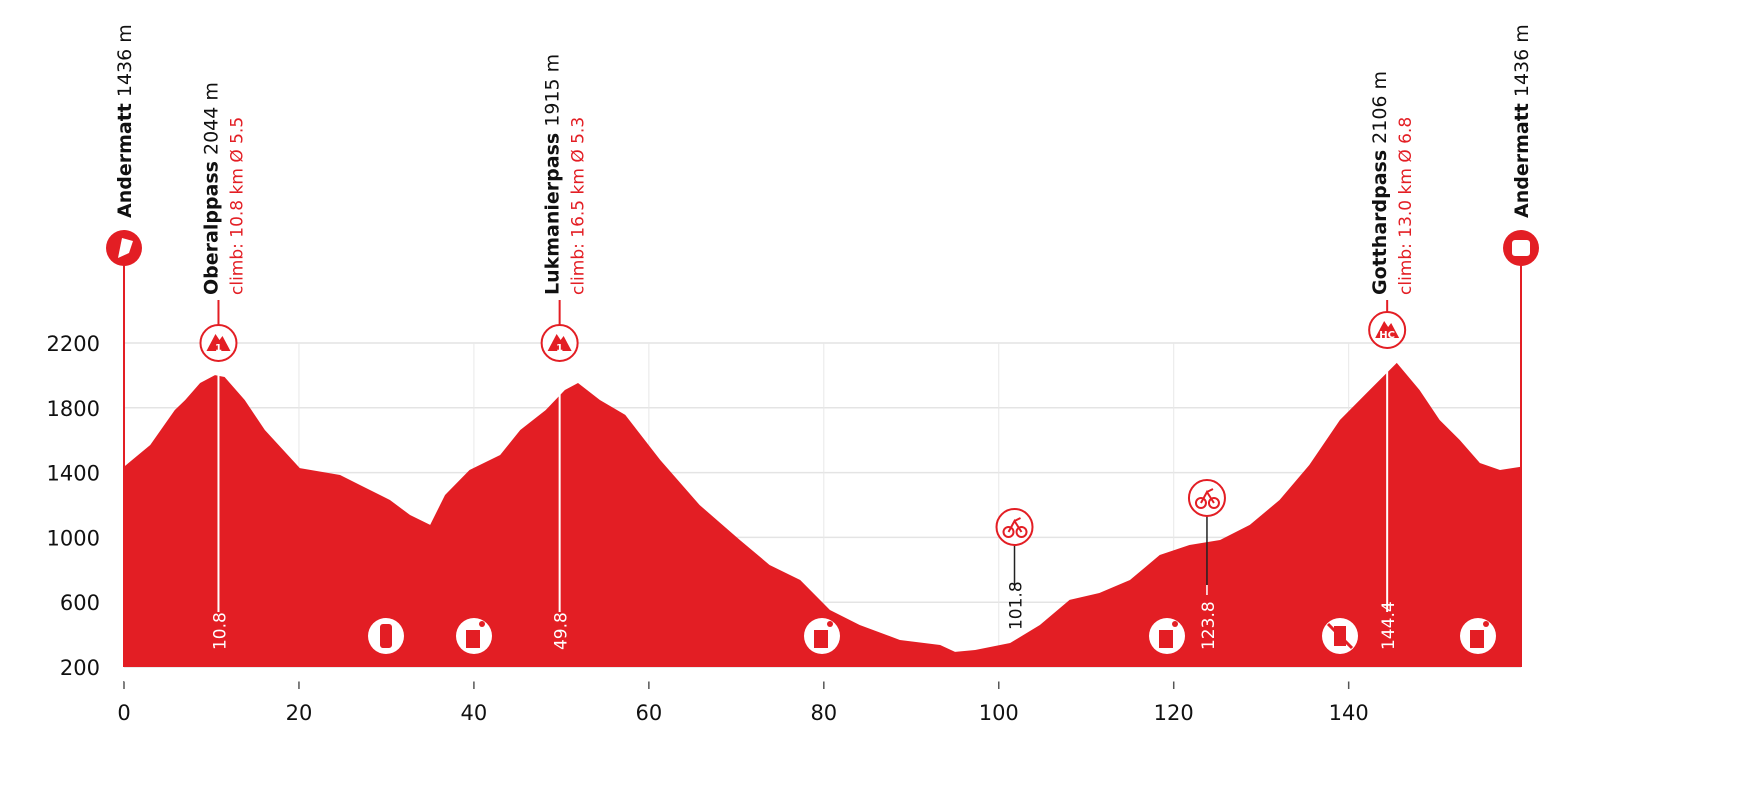 Image resolution: width=1758 pixels, height=809 pixels. I want to click on y-tick-label: 600, so click(80, 603).